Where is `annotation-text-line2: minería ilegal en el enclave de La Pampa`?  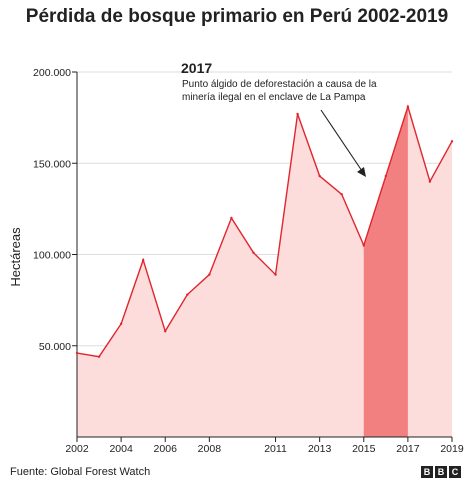
annotation-text-line2: minería ilegal en el enclave de La Pampa is located at coordinates (274, 97).